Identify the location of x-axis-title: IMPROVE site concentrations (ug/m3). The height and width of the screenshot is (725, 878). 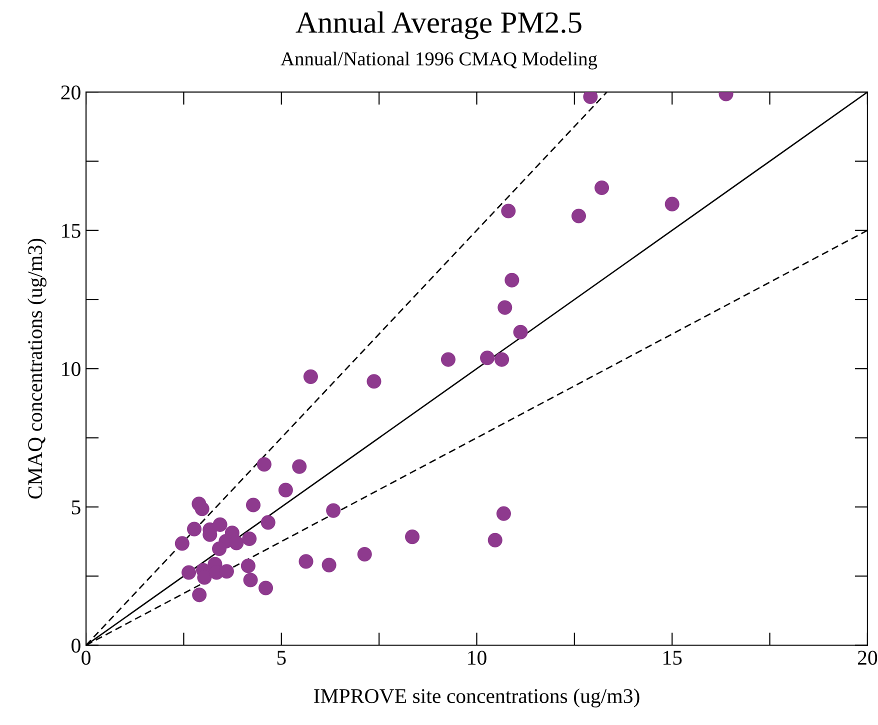
(477, 698).